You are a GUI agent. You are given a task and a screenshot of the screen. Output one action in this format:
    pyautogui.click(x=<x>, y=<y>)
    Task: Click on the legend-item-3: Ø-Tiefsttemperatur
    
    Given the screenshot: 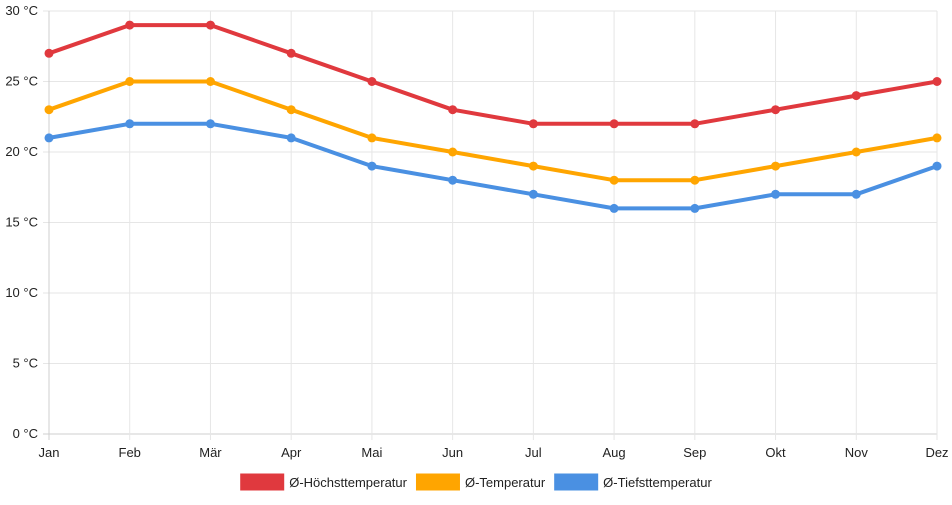 What is the action you would take?
    pyautogui.click(x=633, y=482)
    